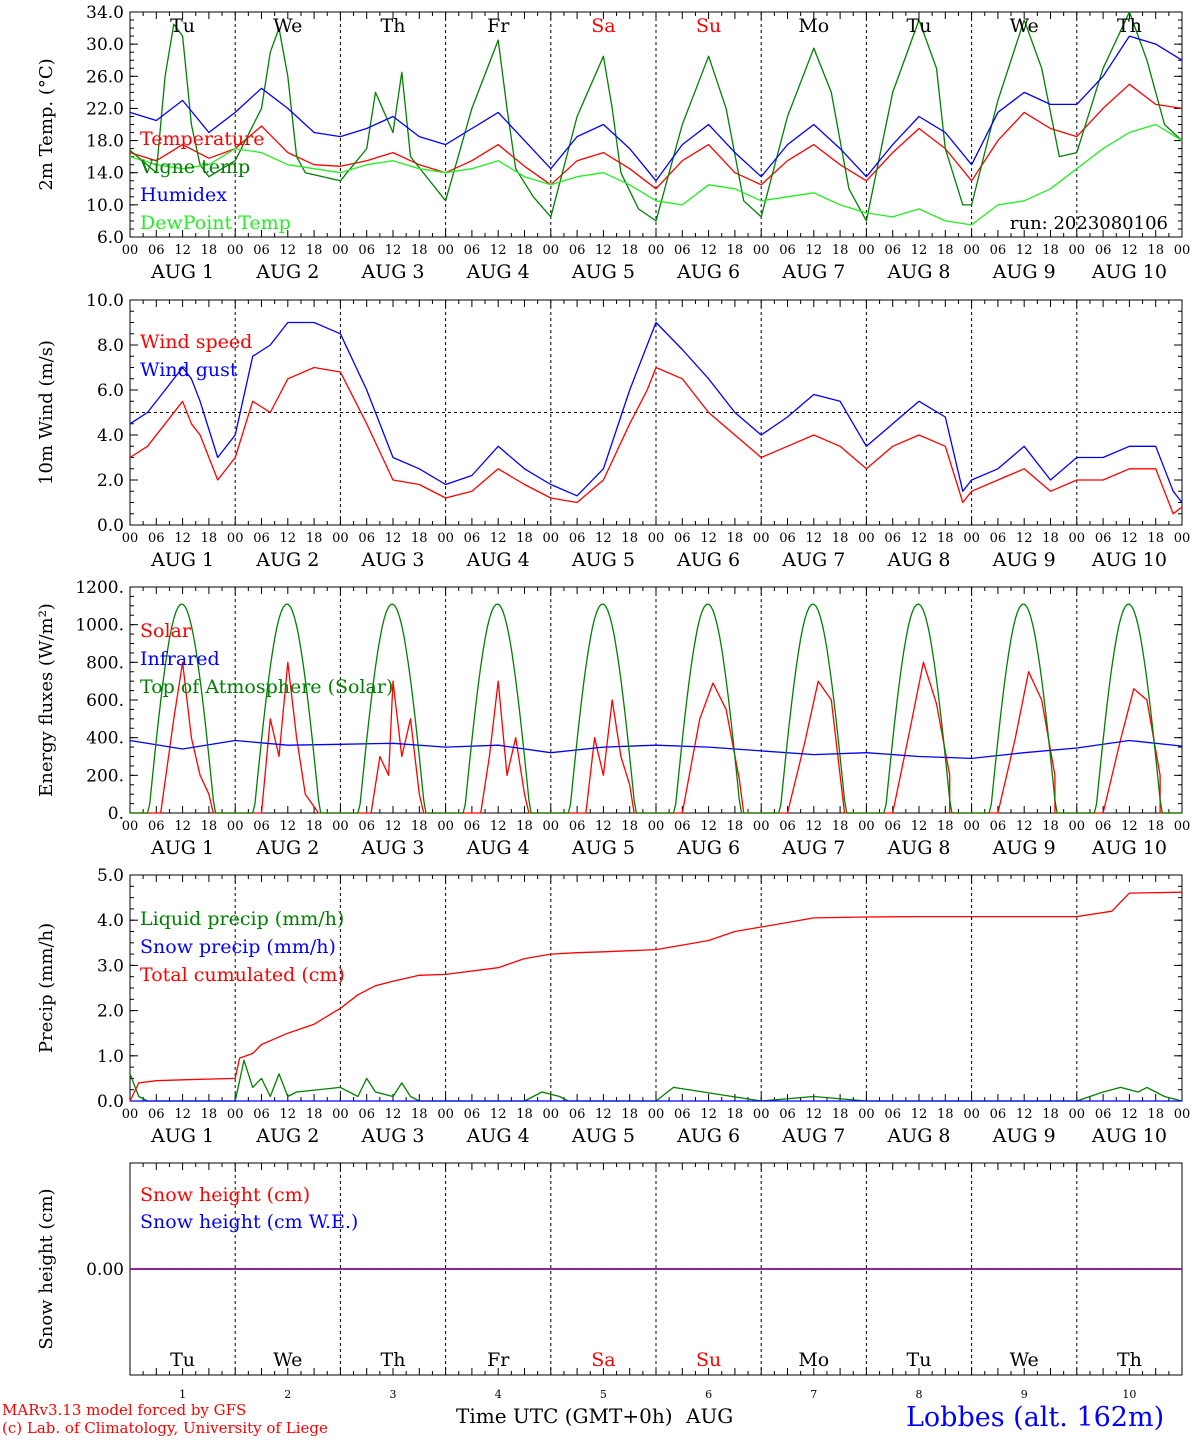  What do you see at coordinates (202, 139) in the screenshot?
I see `legend-entry: Temperature` at bounding box center [202, 139].